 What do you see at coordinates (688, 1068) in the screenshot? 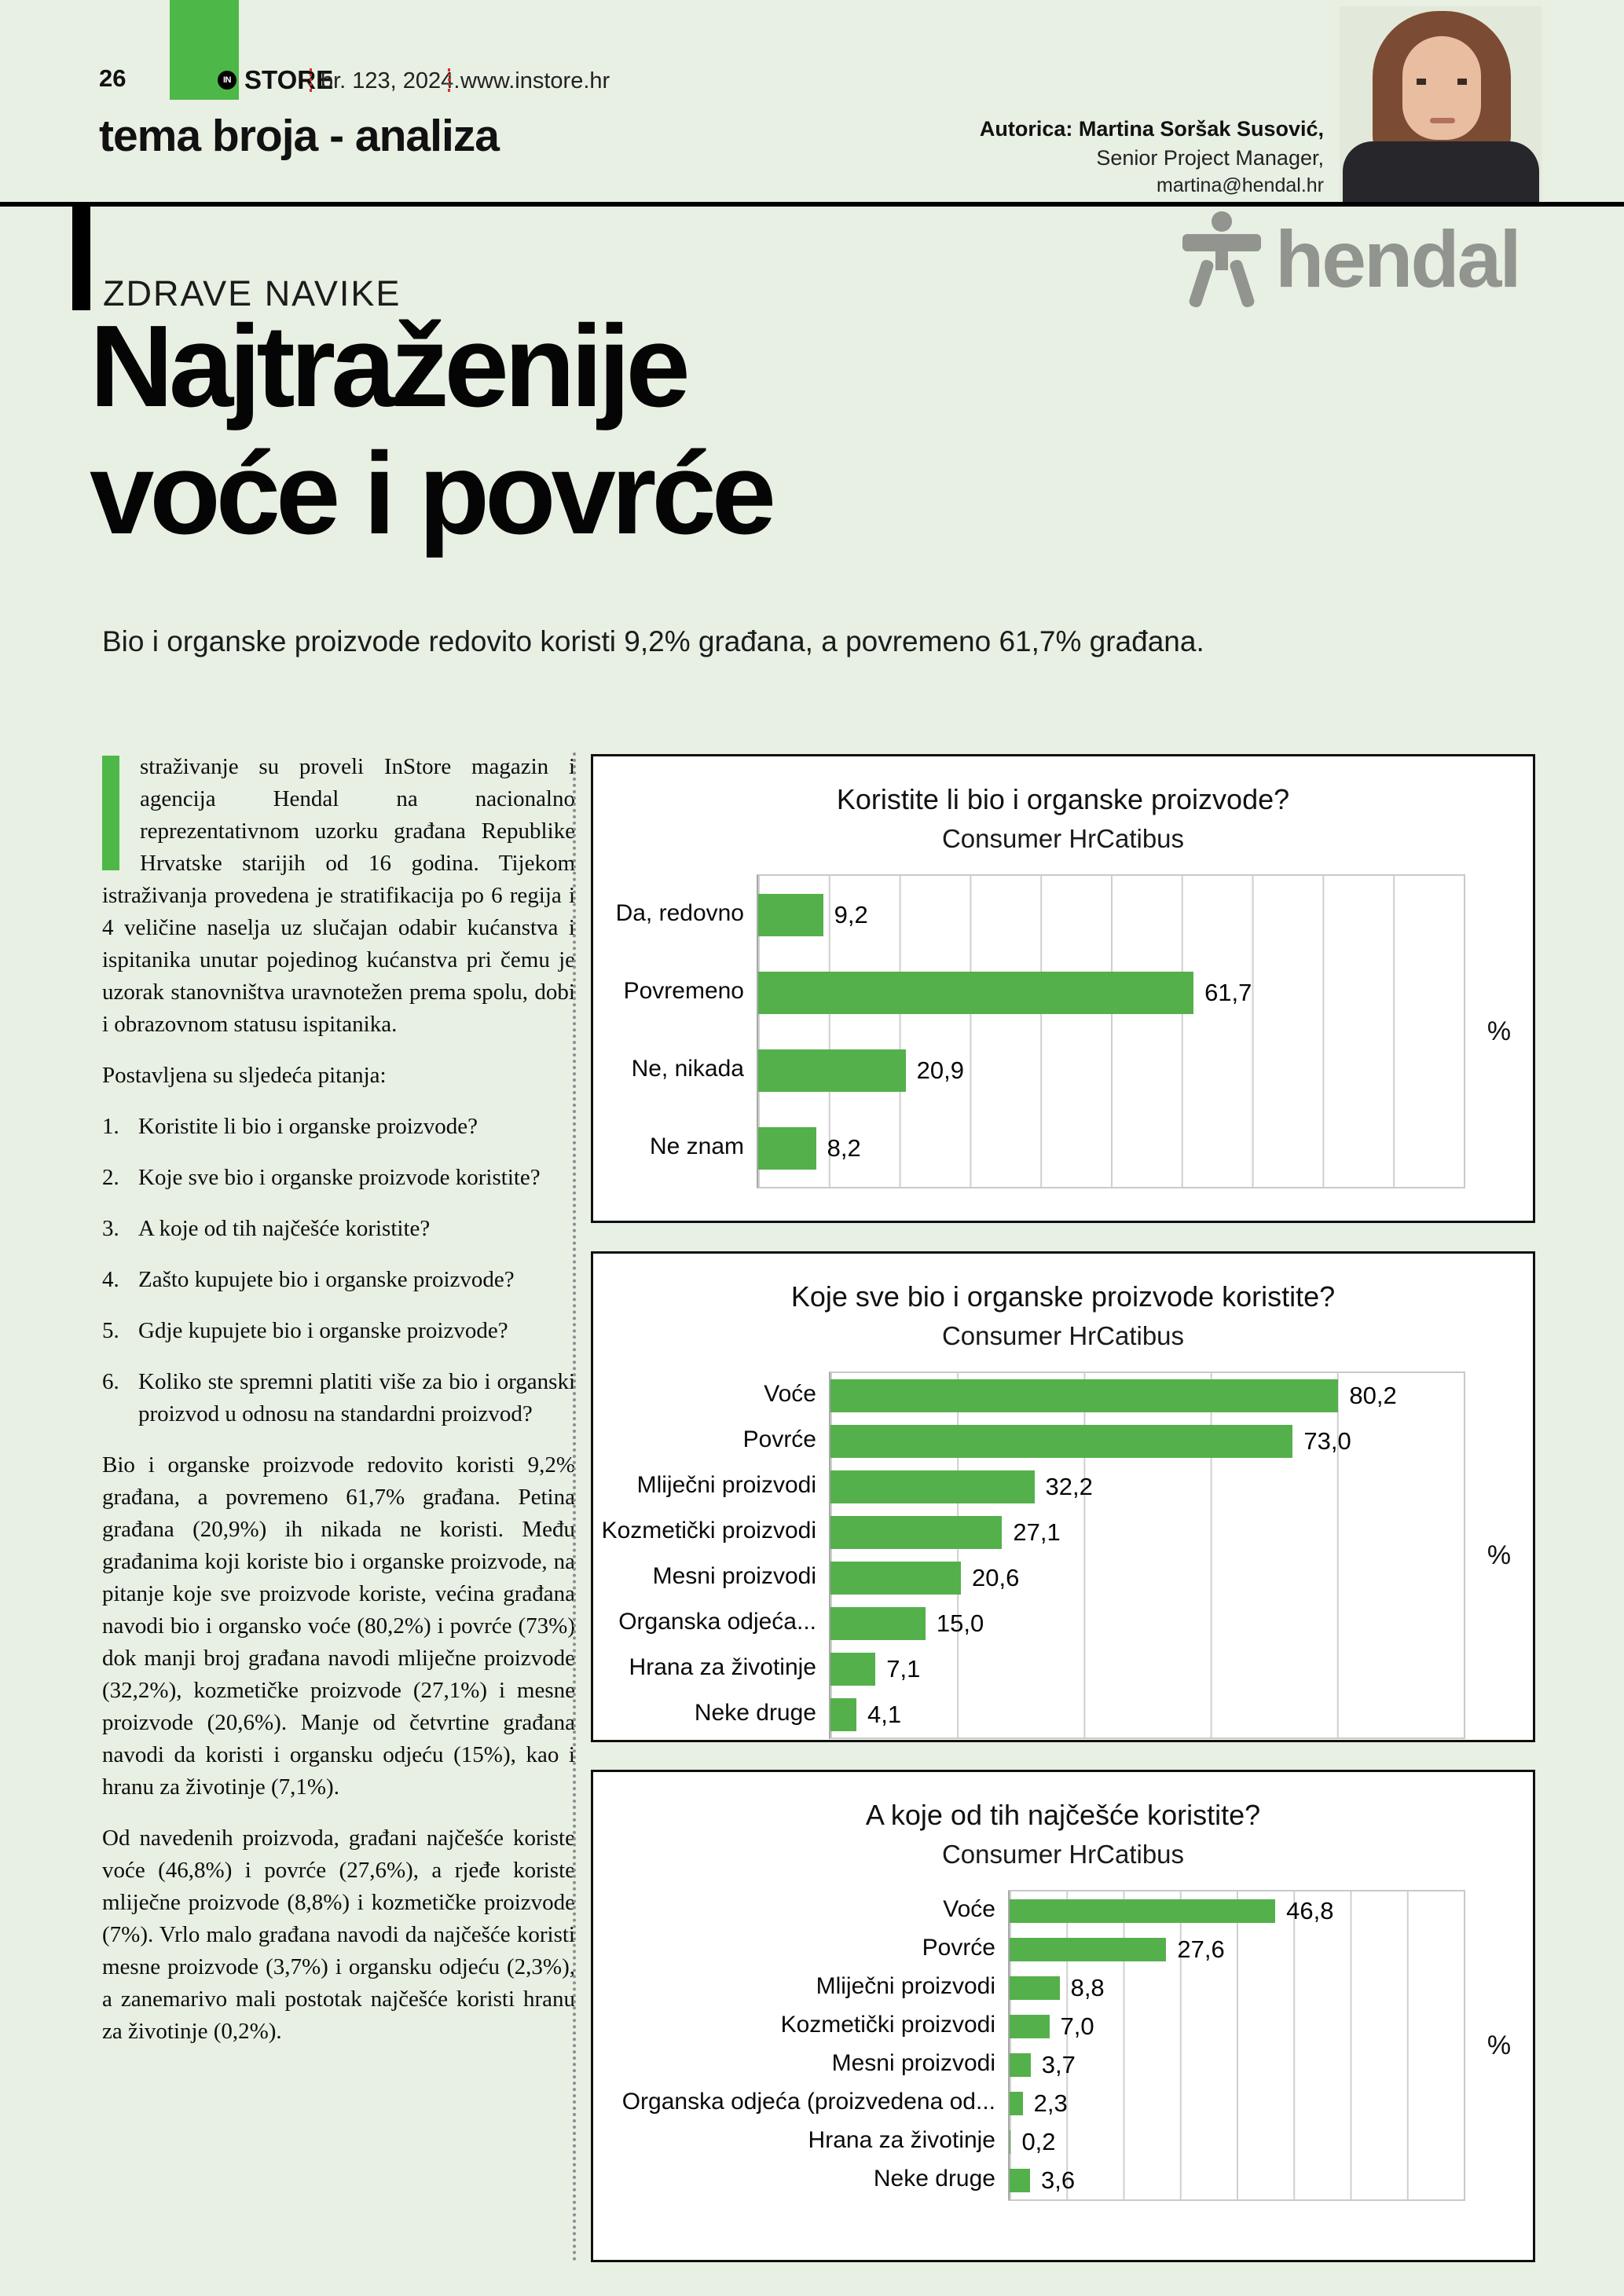
I see `bar-category-label: Ne, nikada` at bounding box center [688, 1068].